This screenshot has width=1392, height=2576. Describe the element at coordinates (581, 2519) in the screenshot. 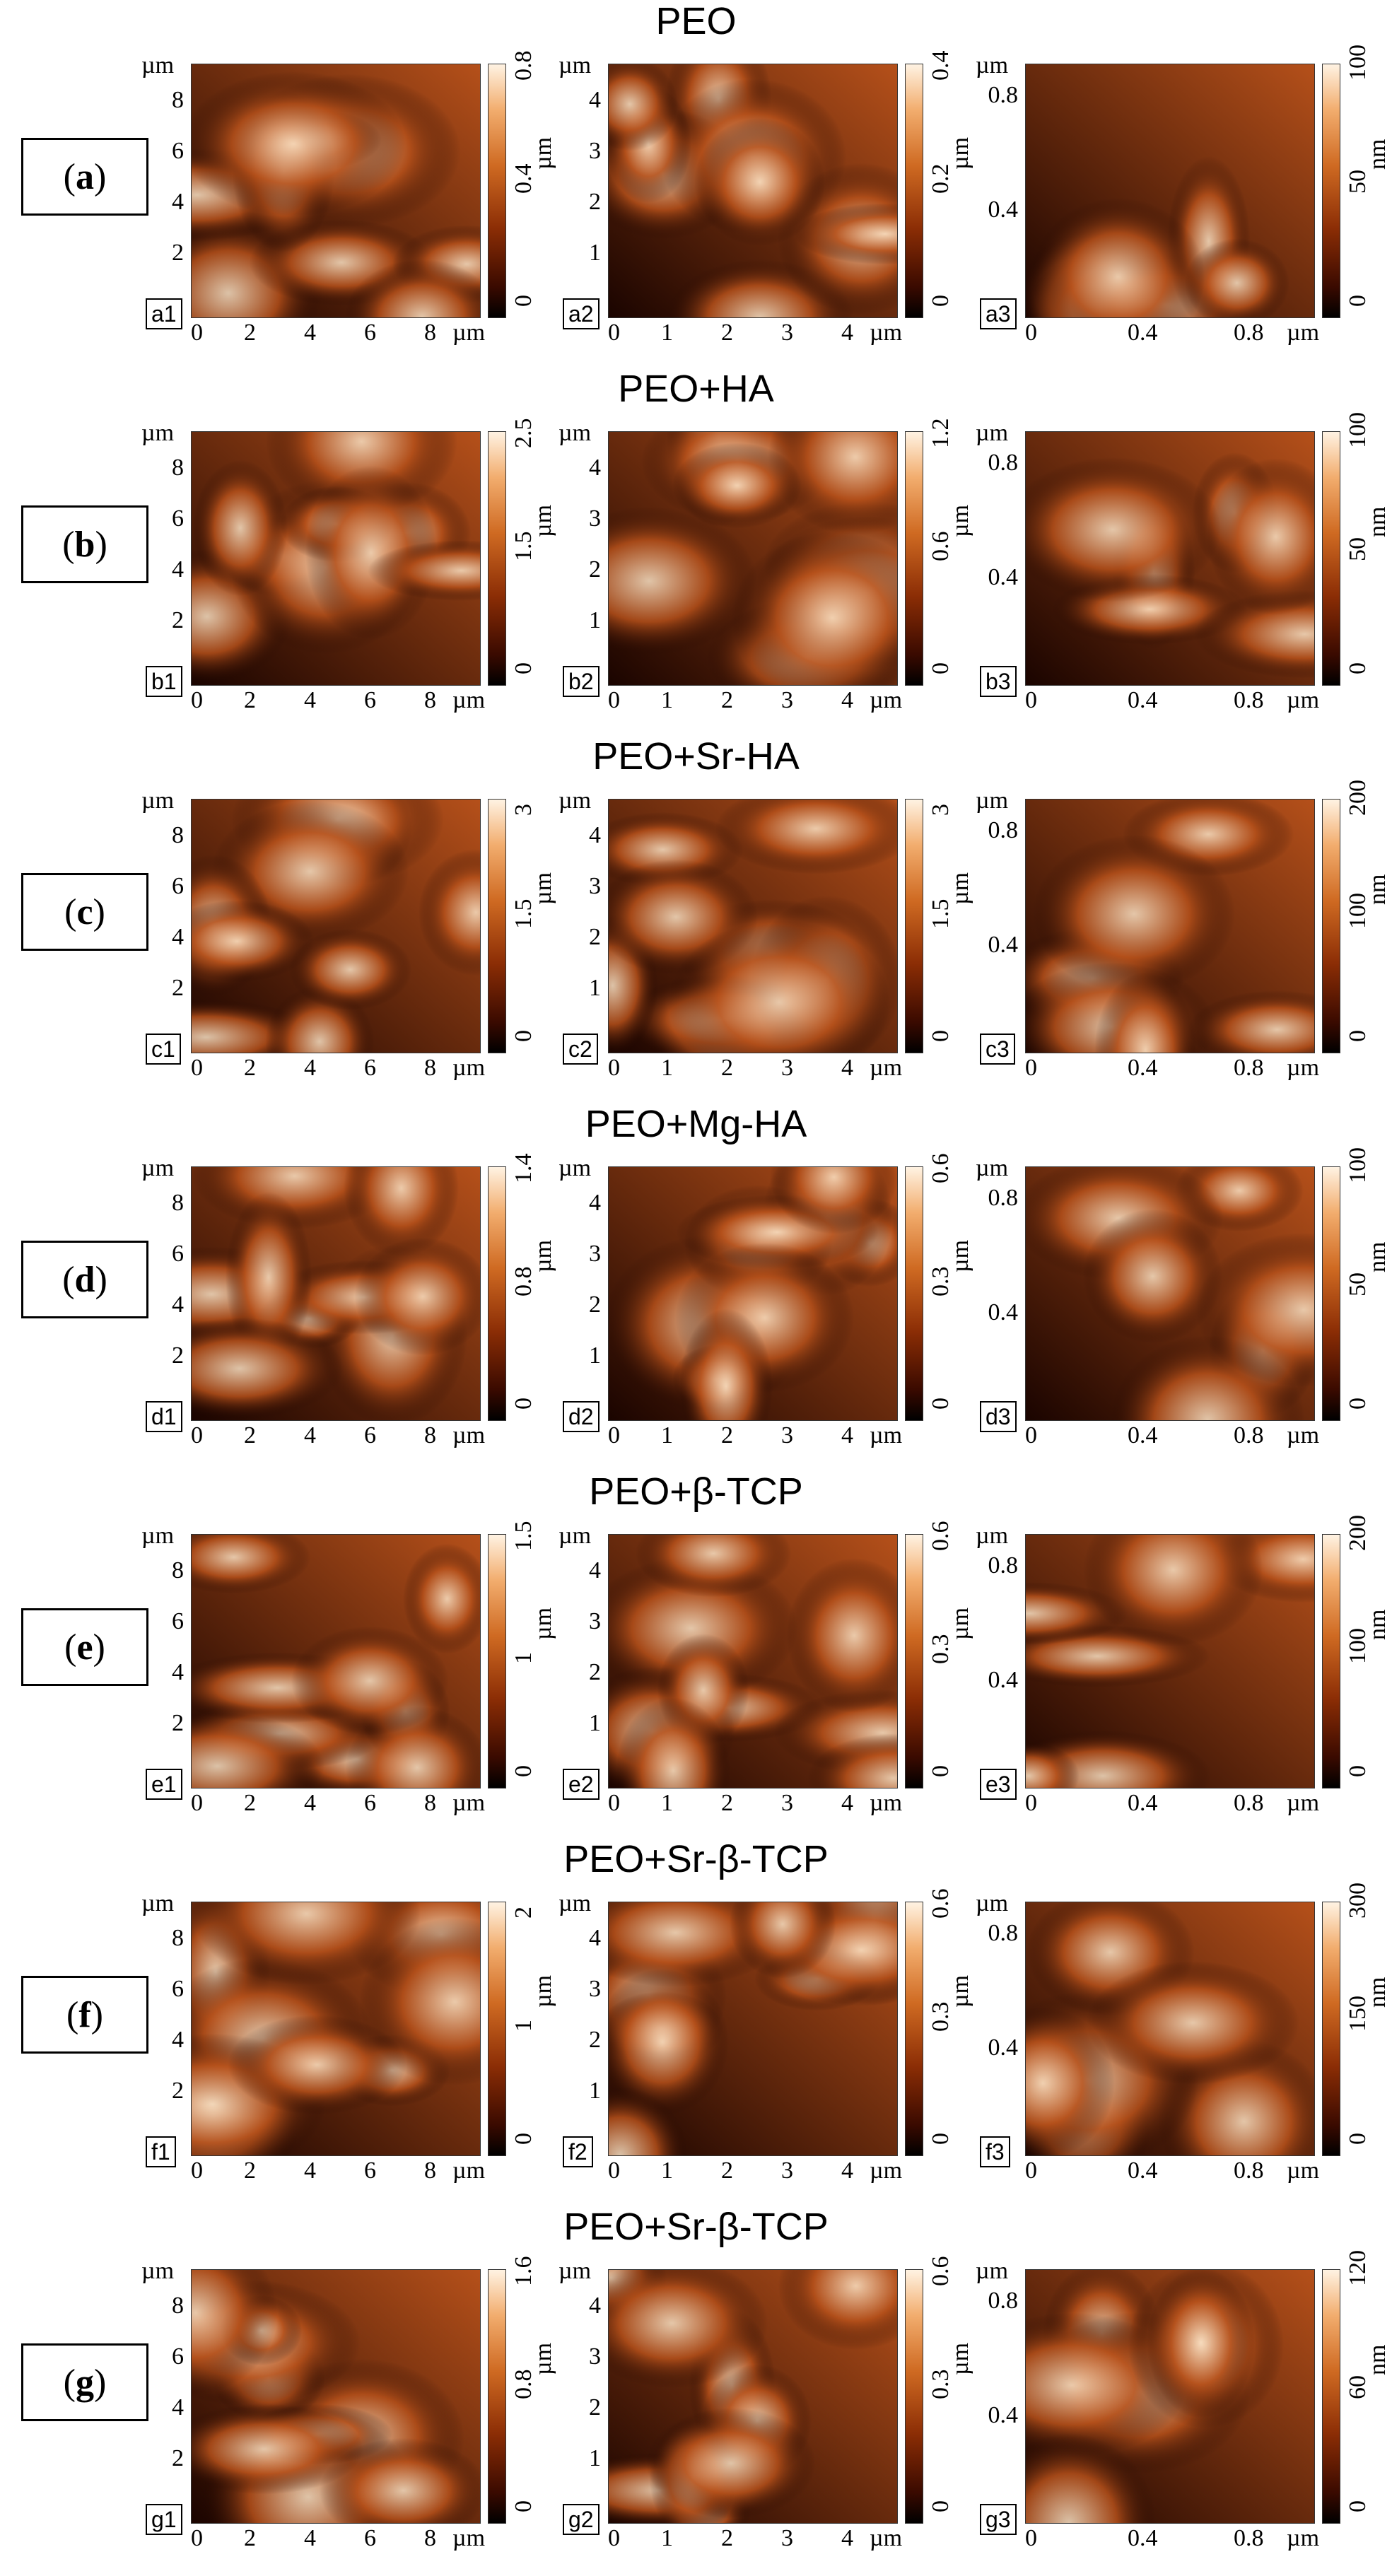

I see `panel-sub-label: g2` at that location.